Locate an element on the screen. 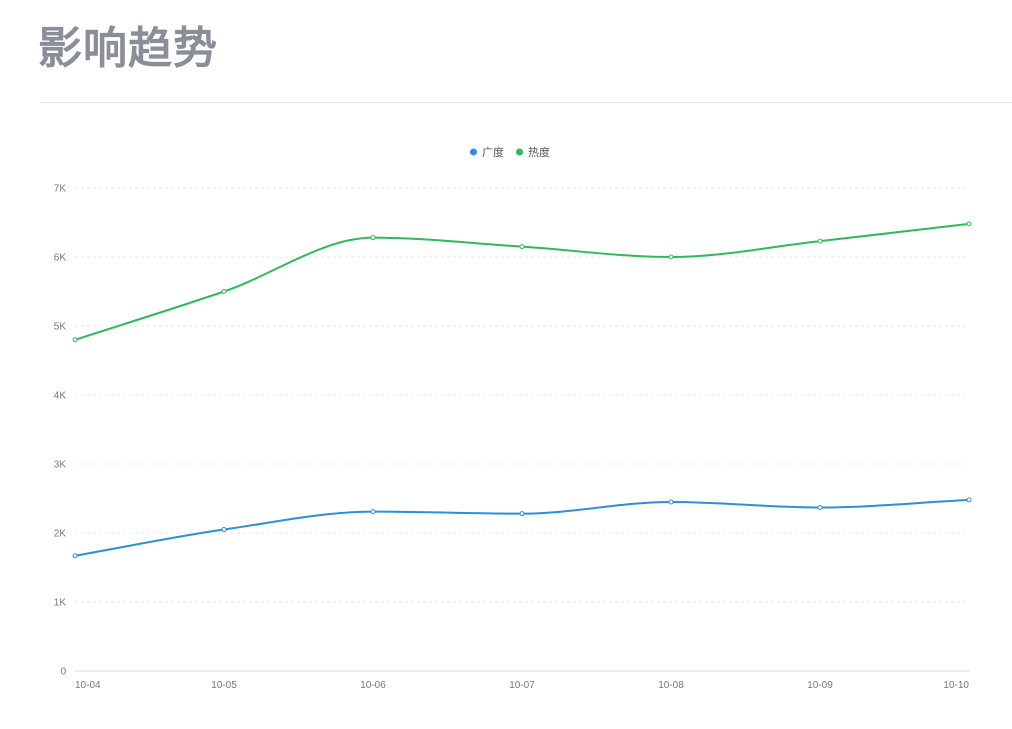 The width and height of the screenshot is (1012, 729). y-tick-label: 5K is located at coordinates (60, 327).